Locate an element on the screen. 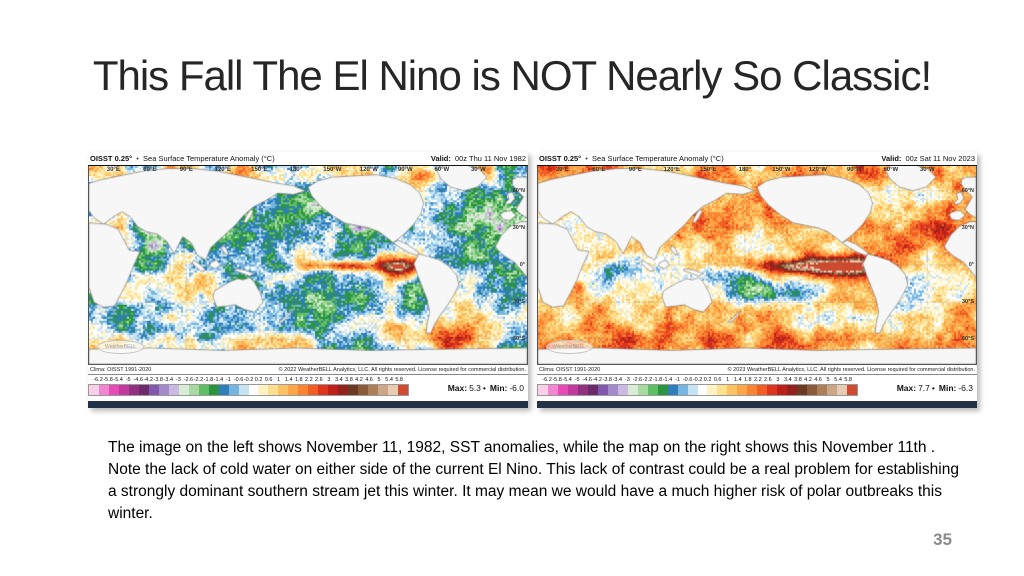  colorbar-tick: -1.8 is located at coordinates (657, 380).